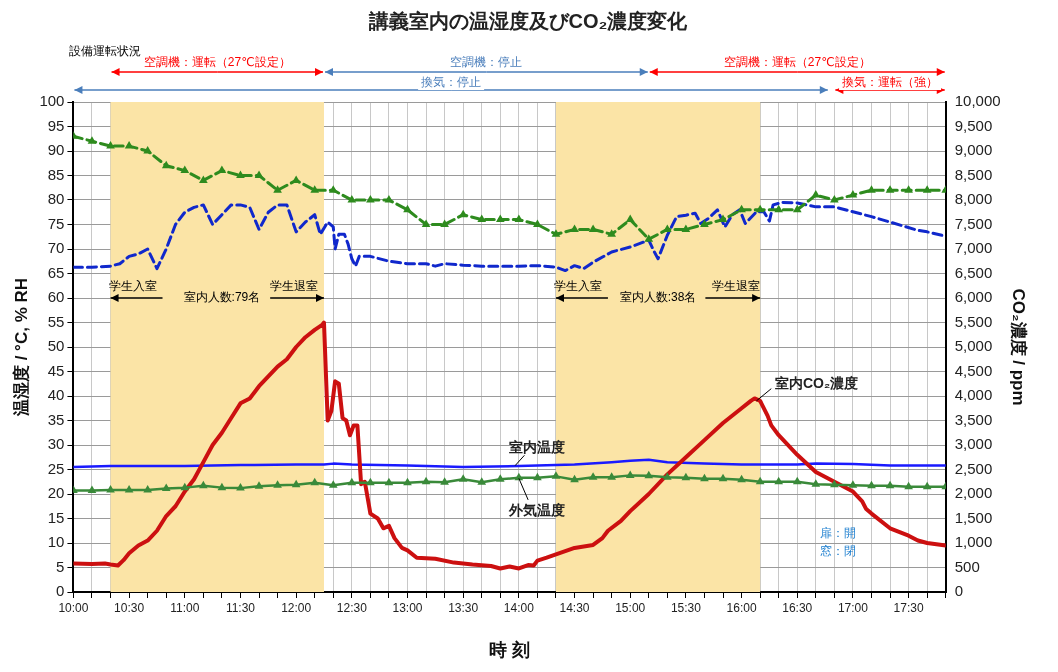 The image size is (1058, 672). What do you see at coordinates (52, 101) in the screenshot?
I see `y-tick-label: 100` at bounding box center [52, 101].